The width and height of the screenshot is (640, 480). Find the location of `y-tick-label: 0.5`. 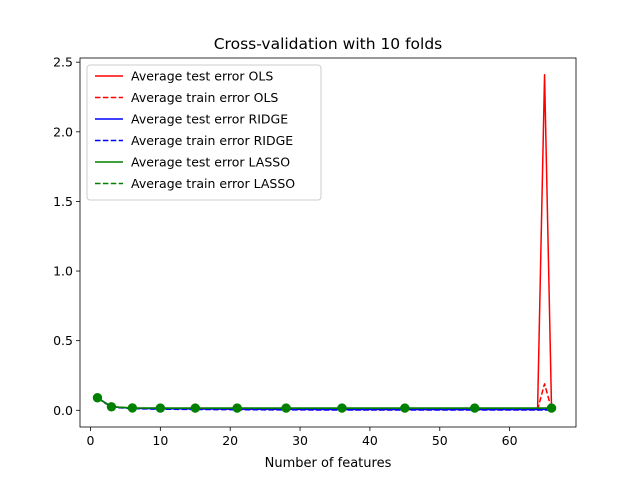

y-tick-label: 0.5 is located at coordinates (63, 340).